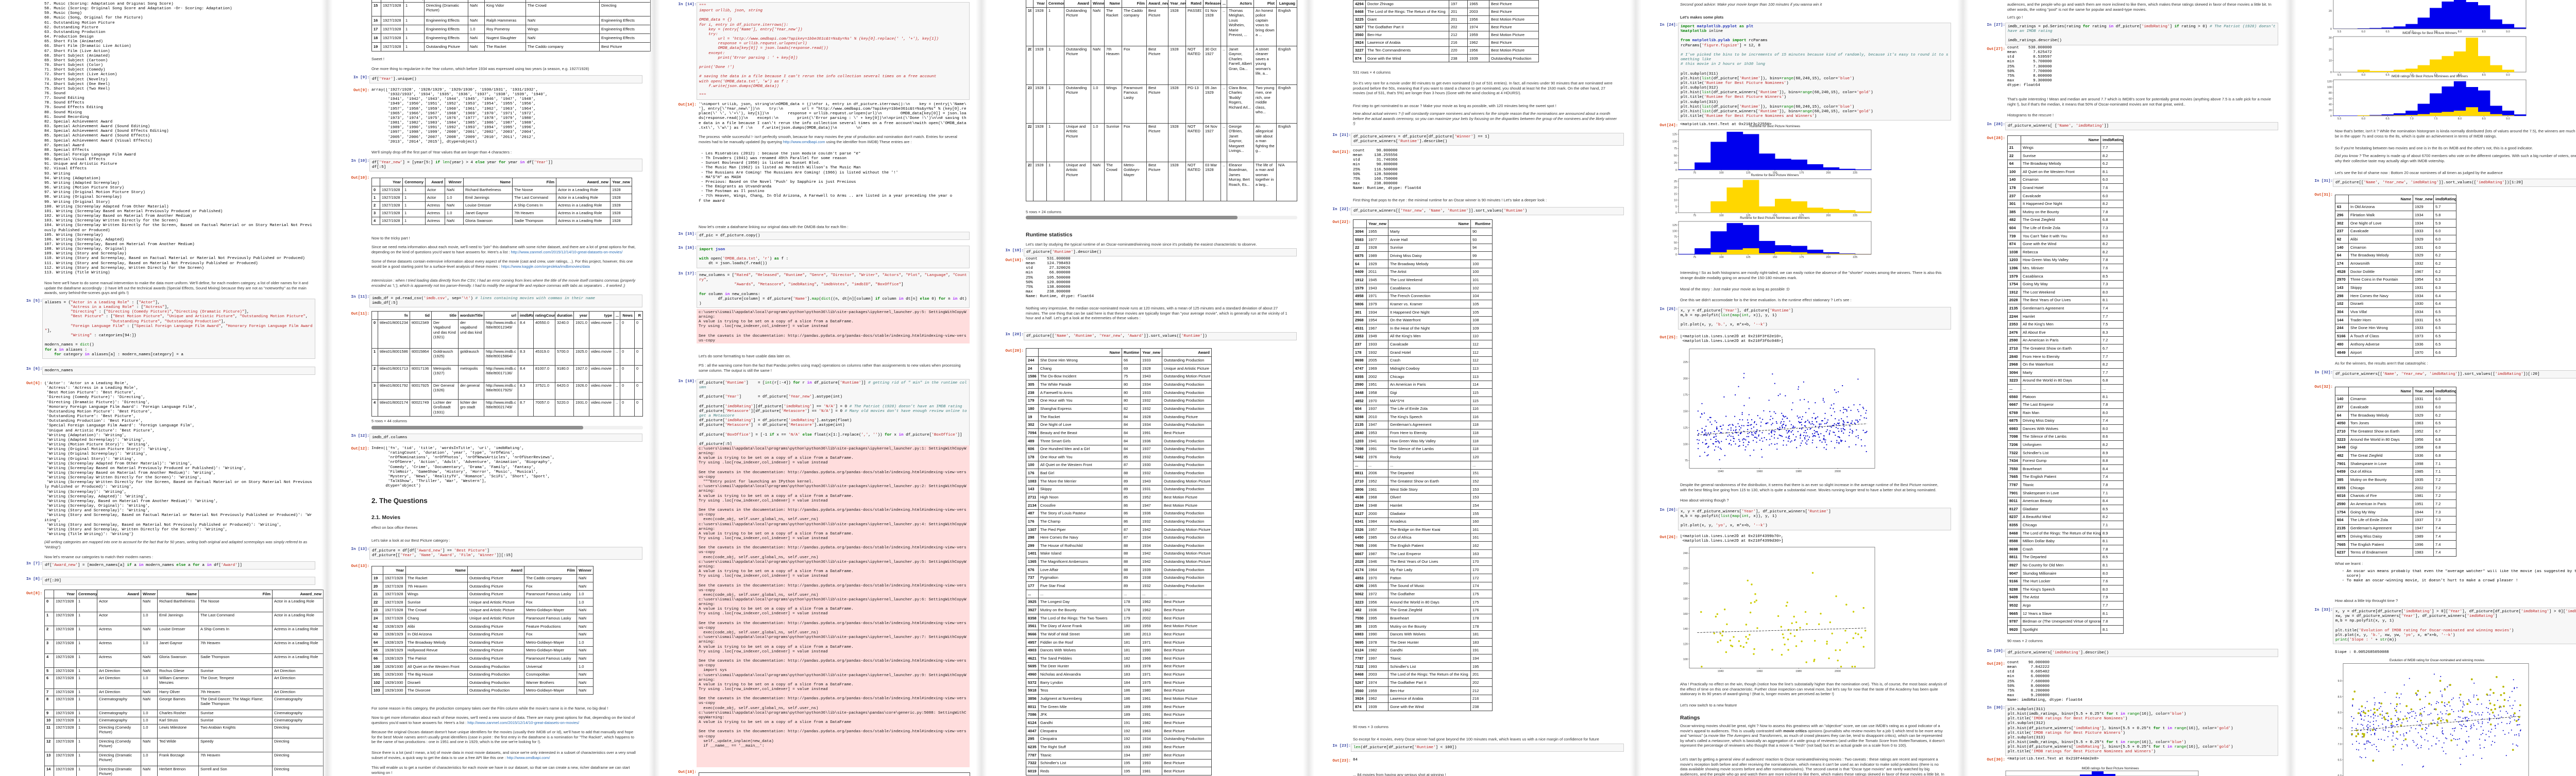 Image resolution: width=2576 pixels, height=776 pixels. Describe the element at coordinates (1685, 598) in the screenshot. I see `svg-text: 180` at that location.